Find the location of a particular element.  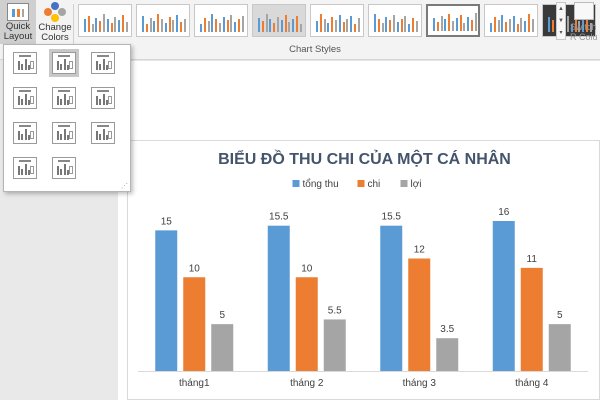

change-colors-button: Change Colors ▾ is located at coordinates (55, 26).